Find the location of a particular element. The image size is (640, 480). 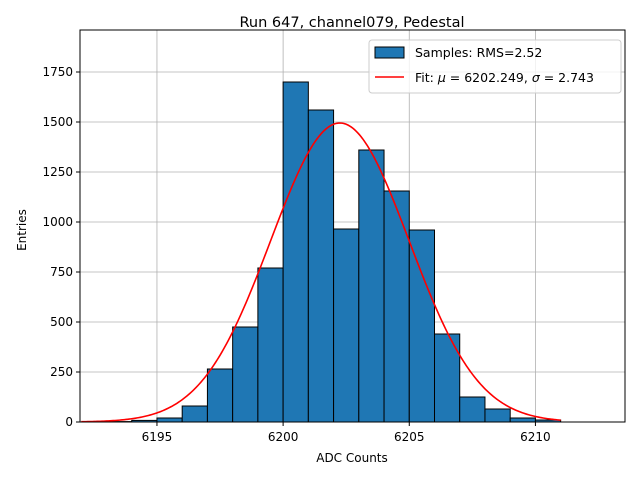

legend-box is located at coordinates (495, 66).